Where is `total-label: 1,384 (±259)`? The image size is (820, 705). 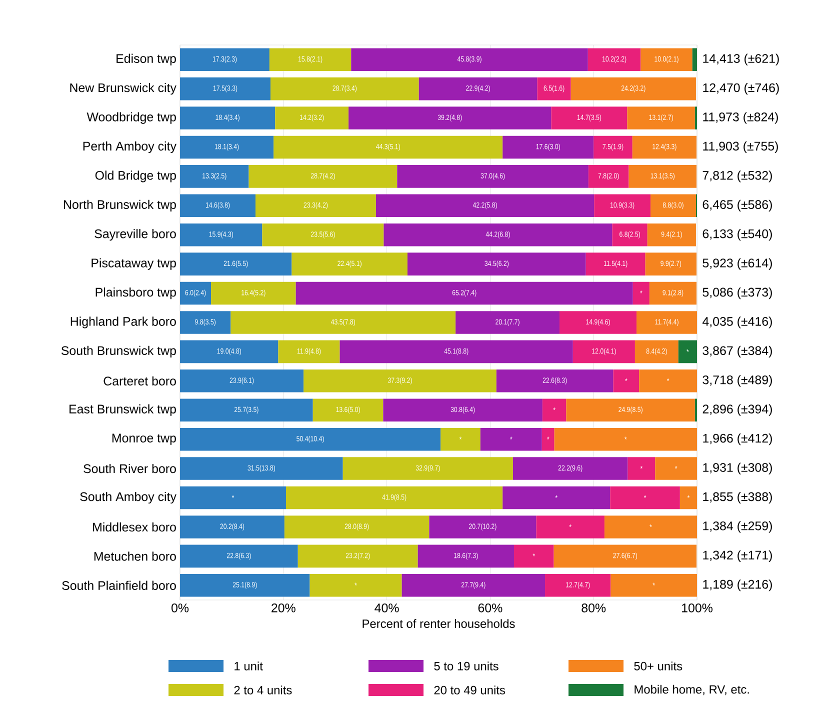
total-label: 1,384 (±259) is located at coordinates (737, 527).